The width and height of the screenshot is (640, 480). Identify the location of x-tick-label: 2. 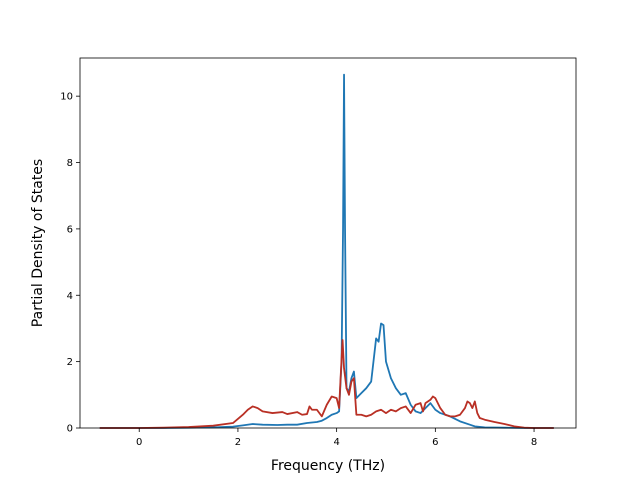
(238, 442).